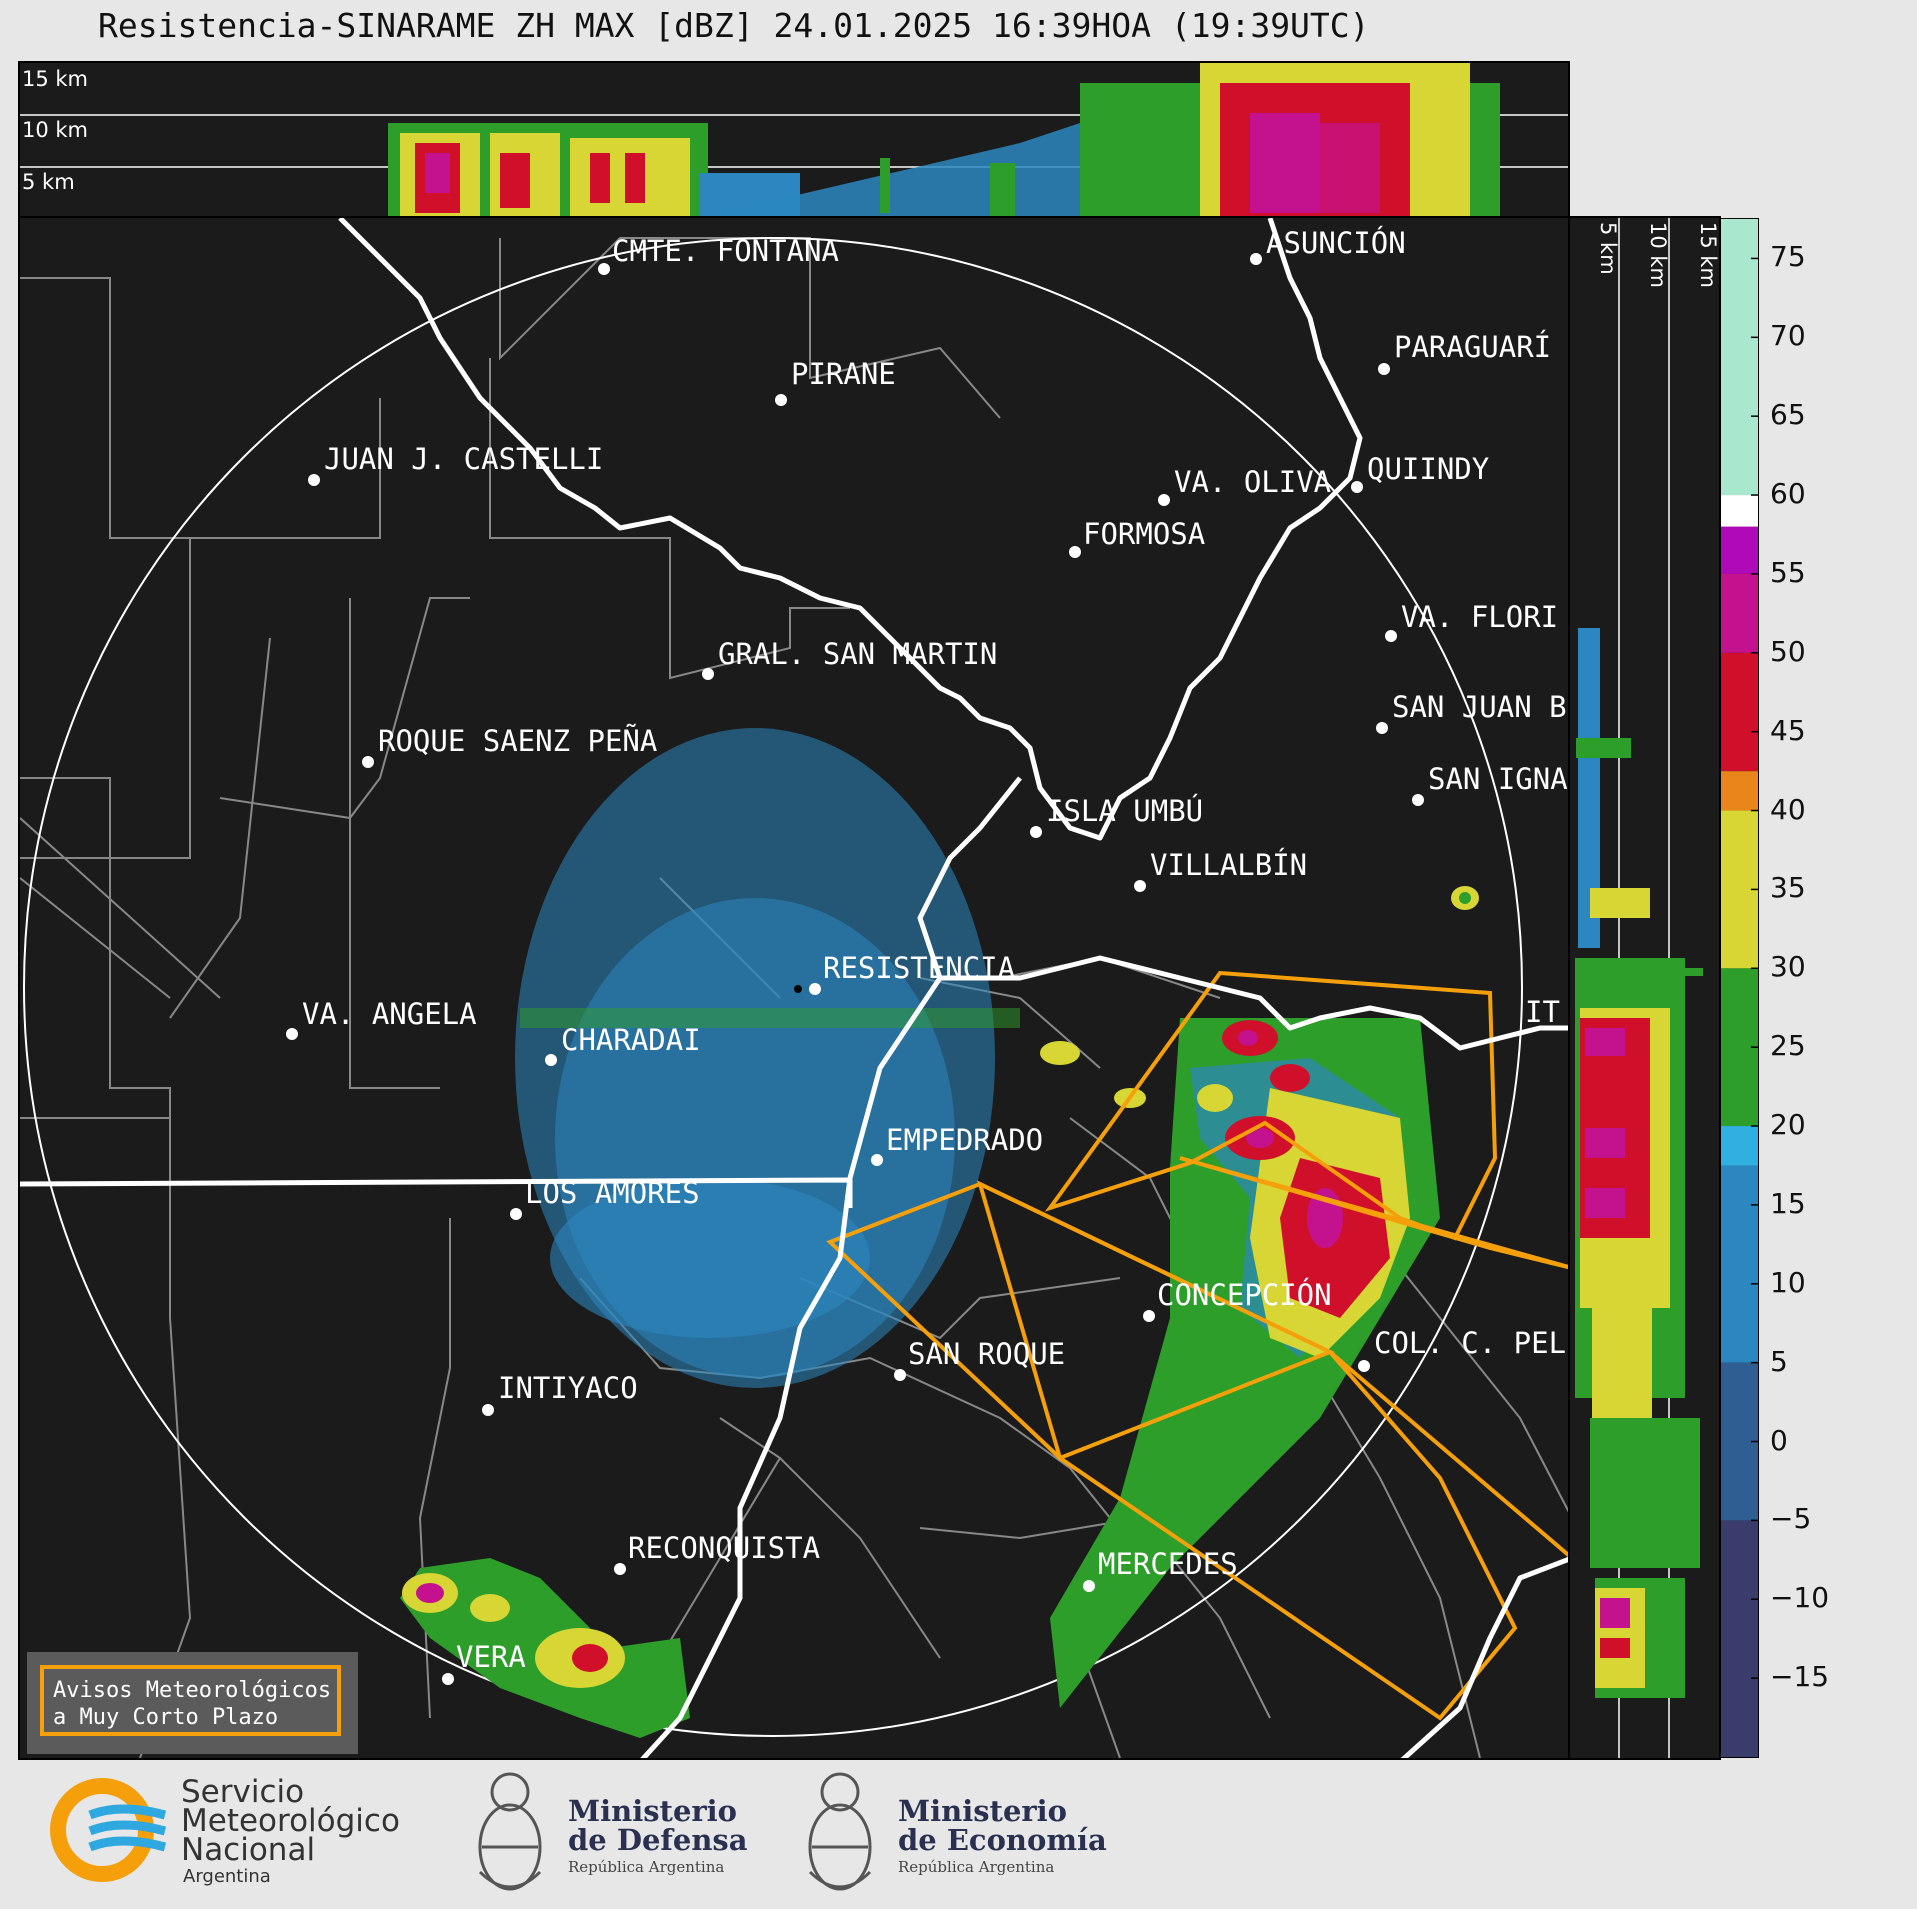  What do you see at coordinates (1336, 243) in the screenshot?
I see `city-label: ASUNCIÓN` at bounding box center [1336, 243].